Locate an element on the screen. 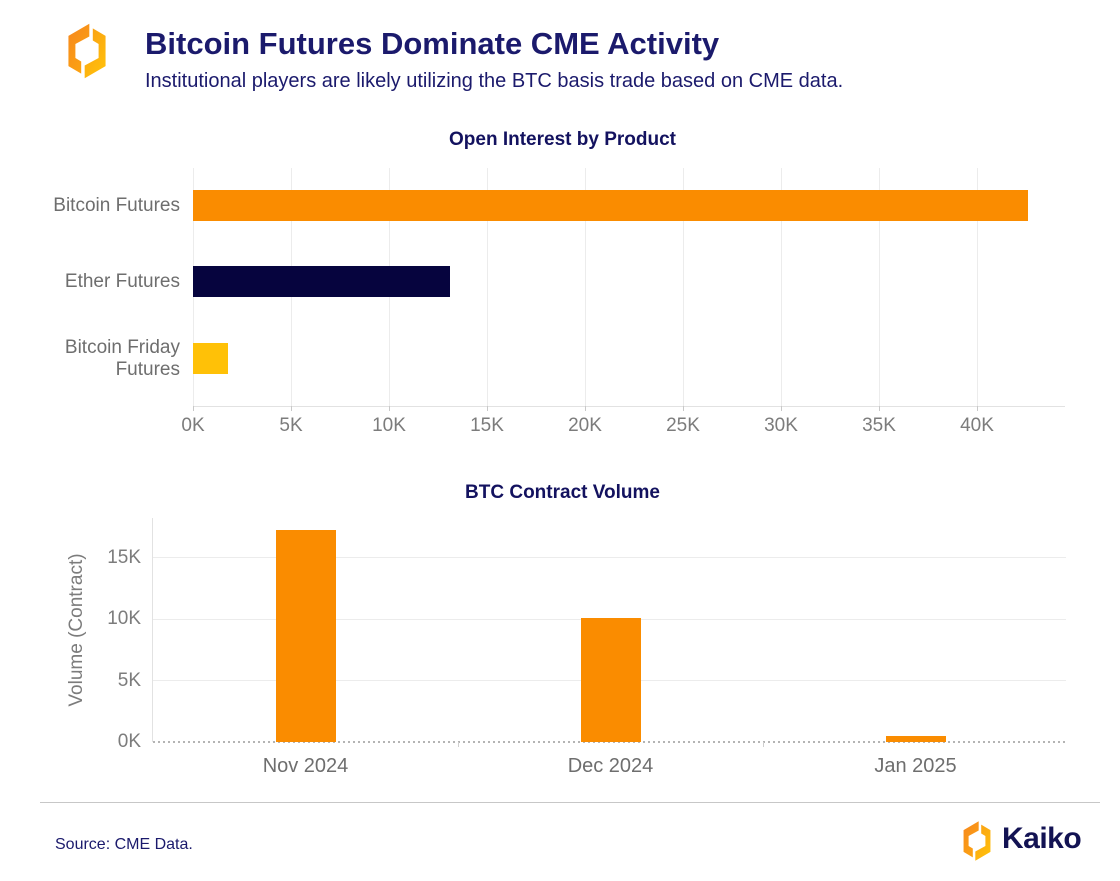  x-axis-tick-label: 10K is located at coordinates (389, 425).